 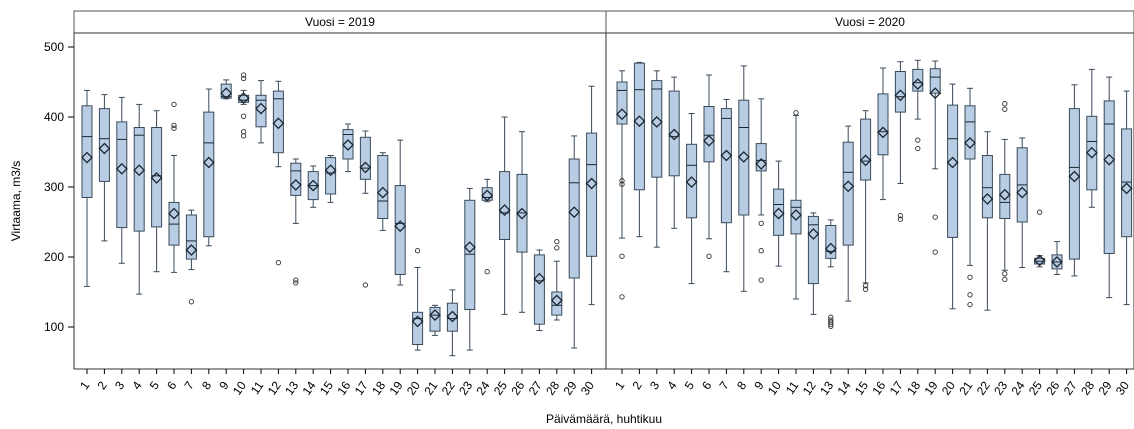 I want to click on x-tick-label: 26, so click(x=1052, y=387).